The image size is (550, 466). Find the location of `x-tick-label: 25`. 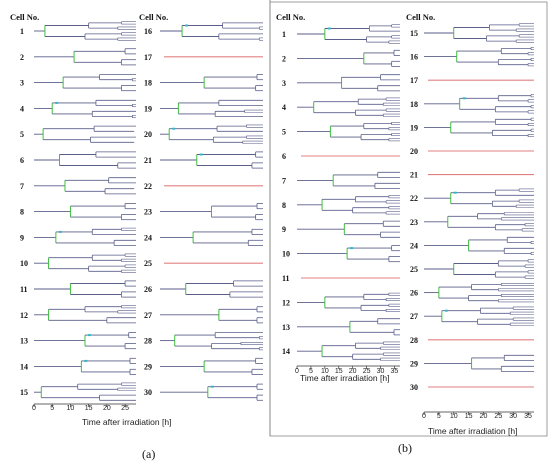

x-tick-label: 25 is located at coordinates (125, 408).